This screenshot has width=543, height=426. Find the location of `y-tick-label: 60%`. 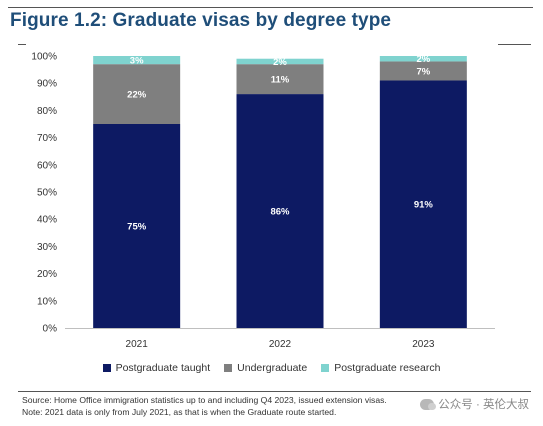

y-tick-label: 60% is located at coordinates (47, 165).